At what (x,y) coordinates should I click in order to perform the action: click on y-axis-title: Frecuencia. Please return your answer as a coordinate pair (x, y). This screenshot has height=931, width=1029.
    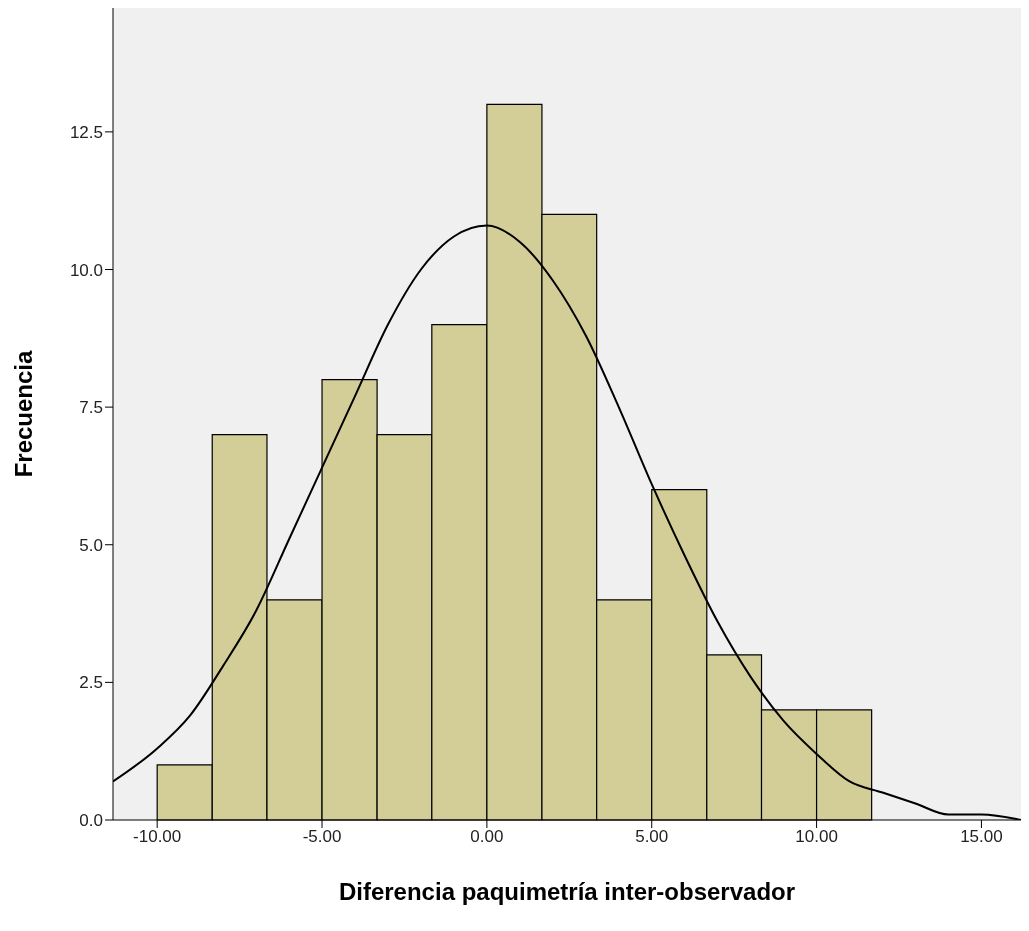
    Looking at the image, I should click on (23, 413).